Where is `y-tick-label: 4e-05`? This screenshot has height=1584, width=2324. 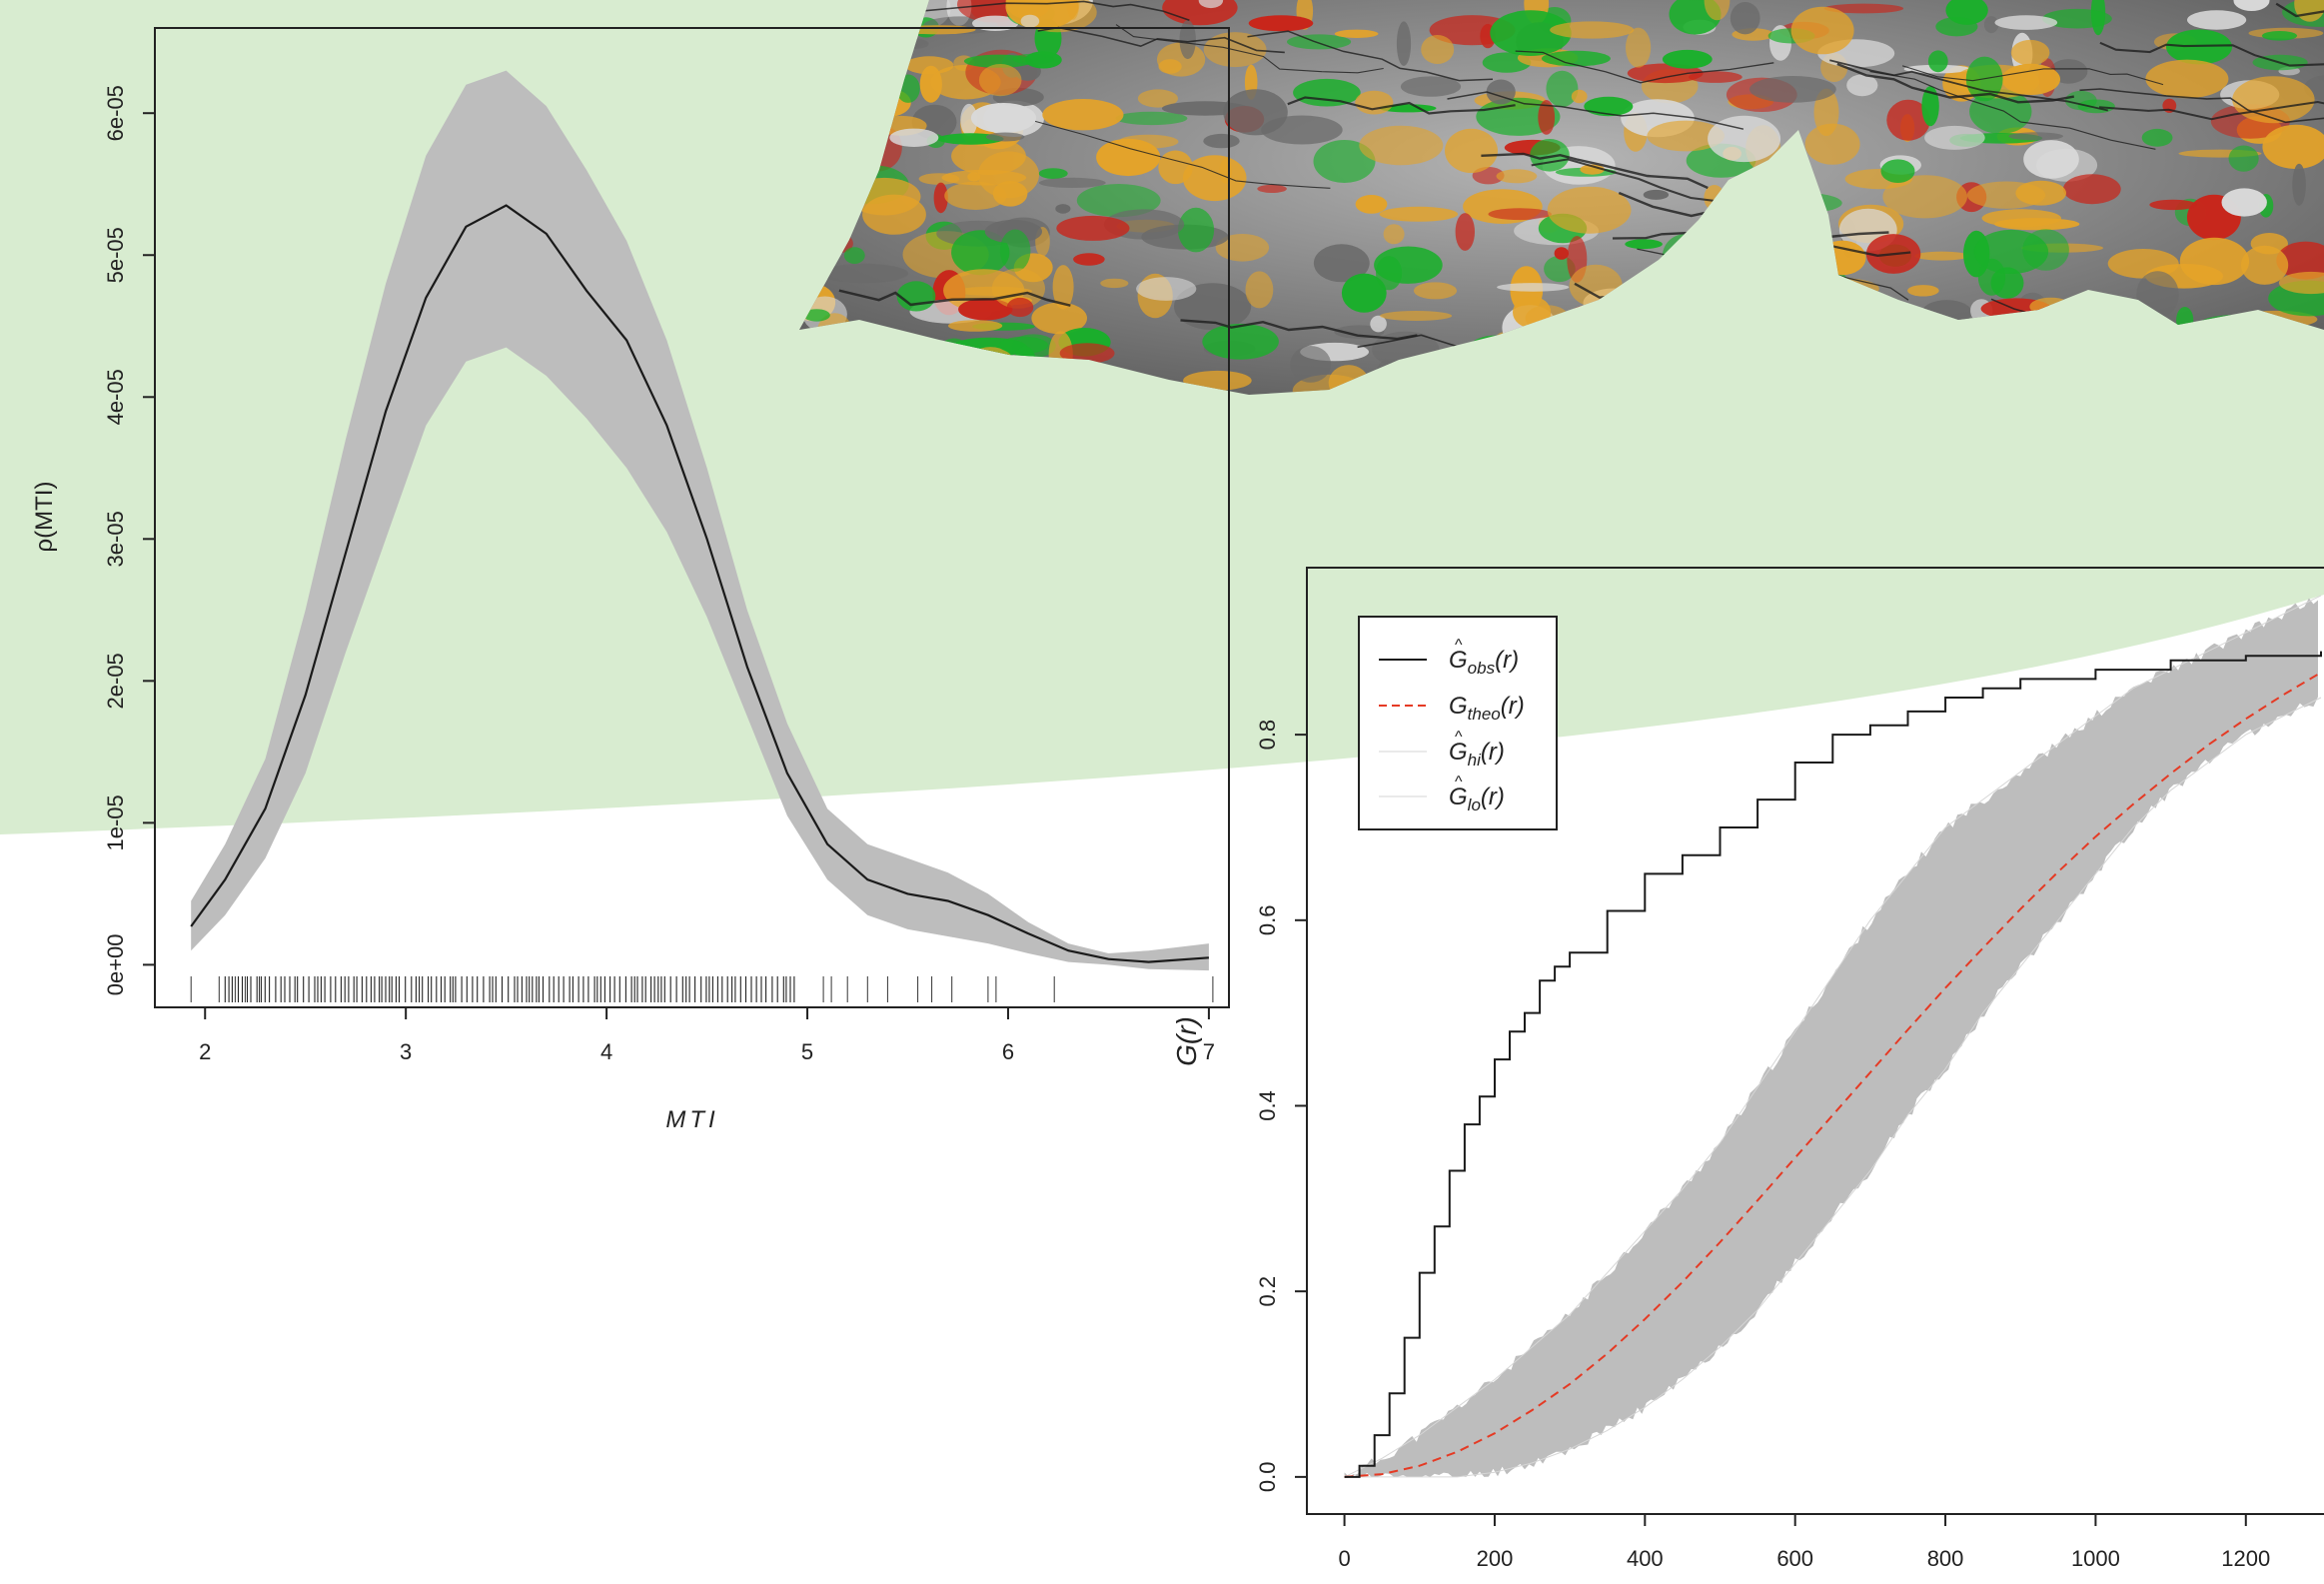
y-tick-label: 4e-05 is located at coordinates (115, 397).